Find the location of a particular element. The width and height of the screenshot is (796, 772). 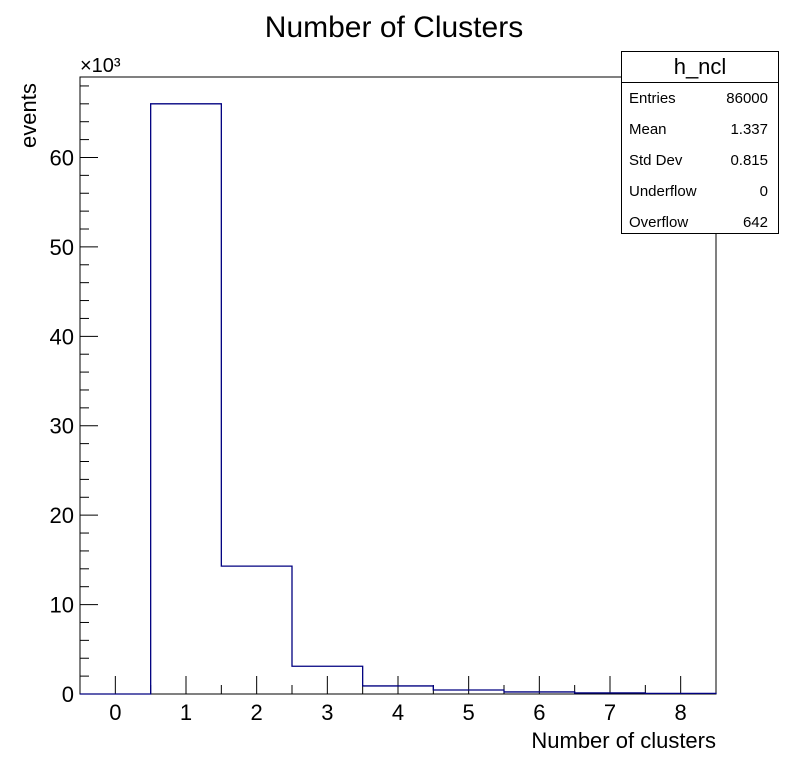

y-axis-tick-labels: 0 10 20 30 40 50 60 is located at coordinates (62, 426).